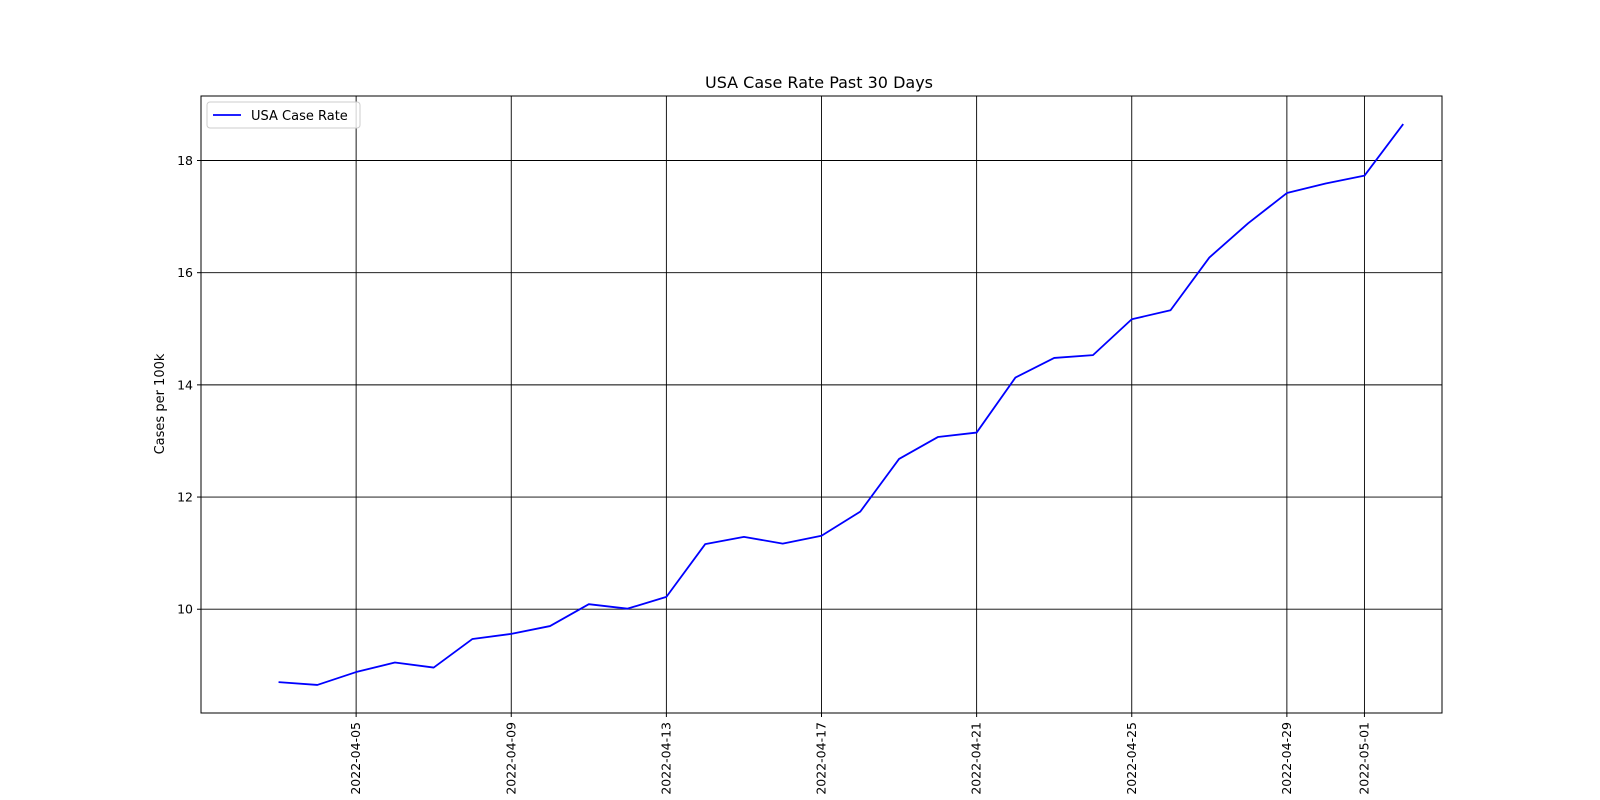 The height and width of the screenshot is (800, 1600). I want to click on legend: USA Case Rate, so click(283, 115).